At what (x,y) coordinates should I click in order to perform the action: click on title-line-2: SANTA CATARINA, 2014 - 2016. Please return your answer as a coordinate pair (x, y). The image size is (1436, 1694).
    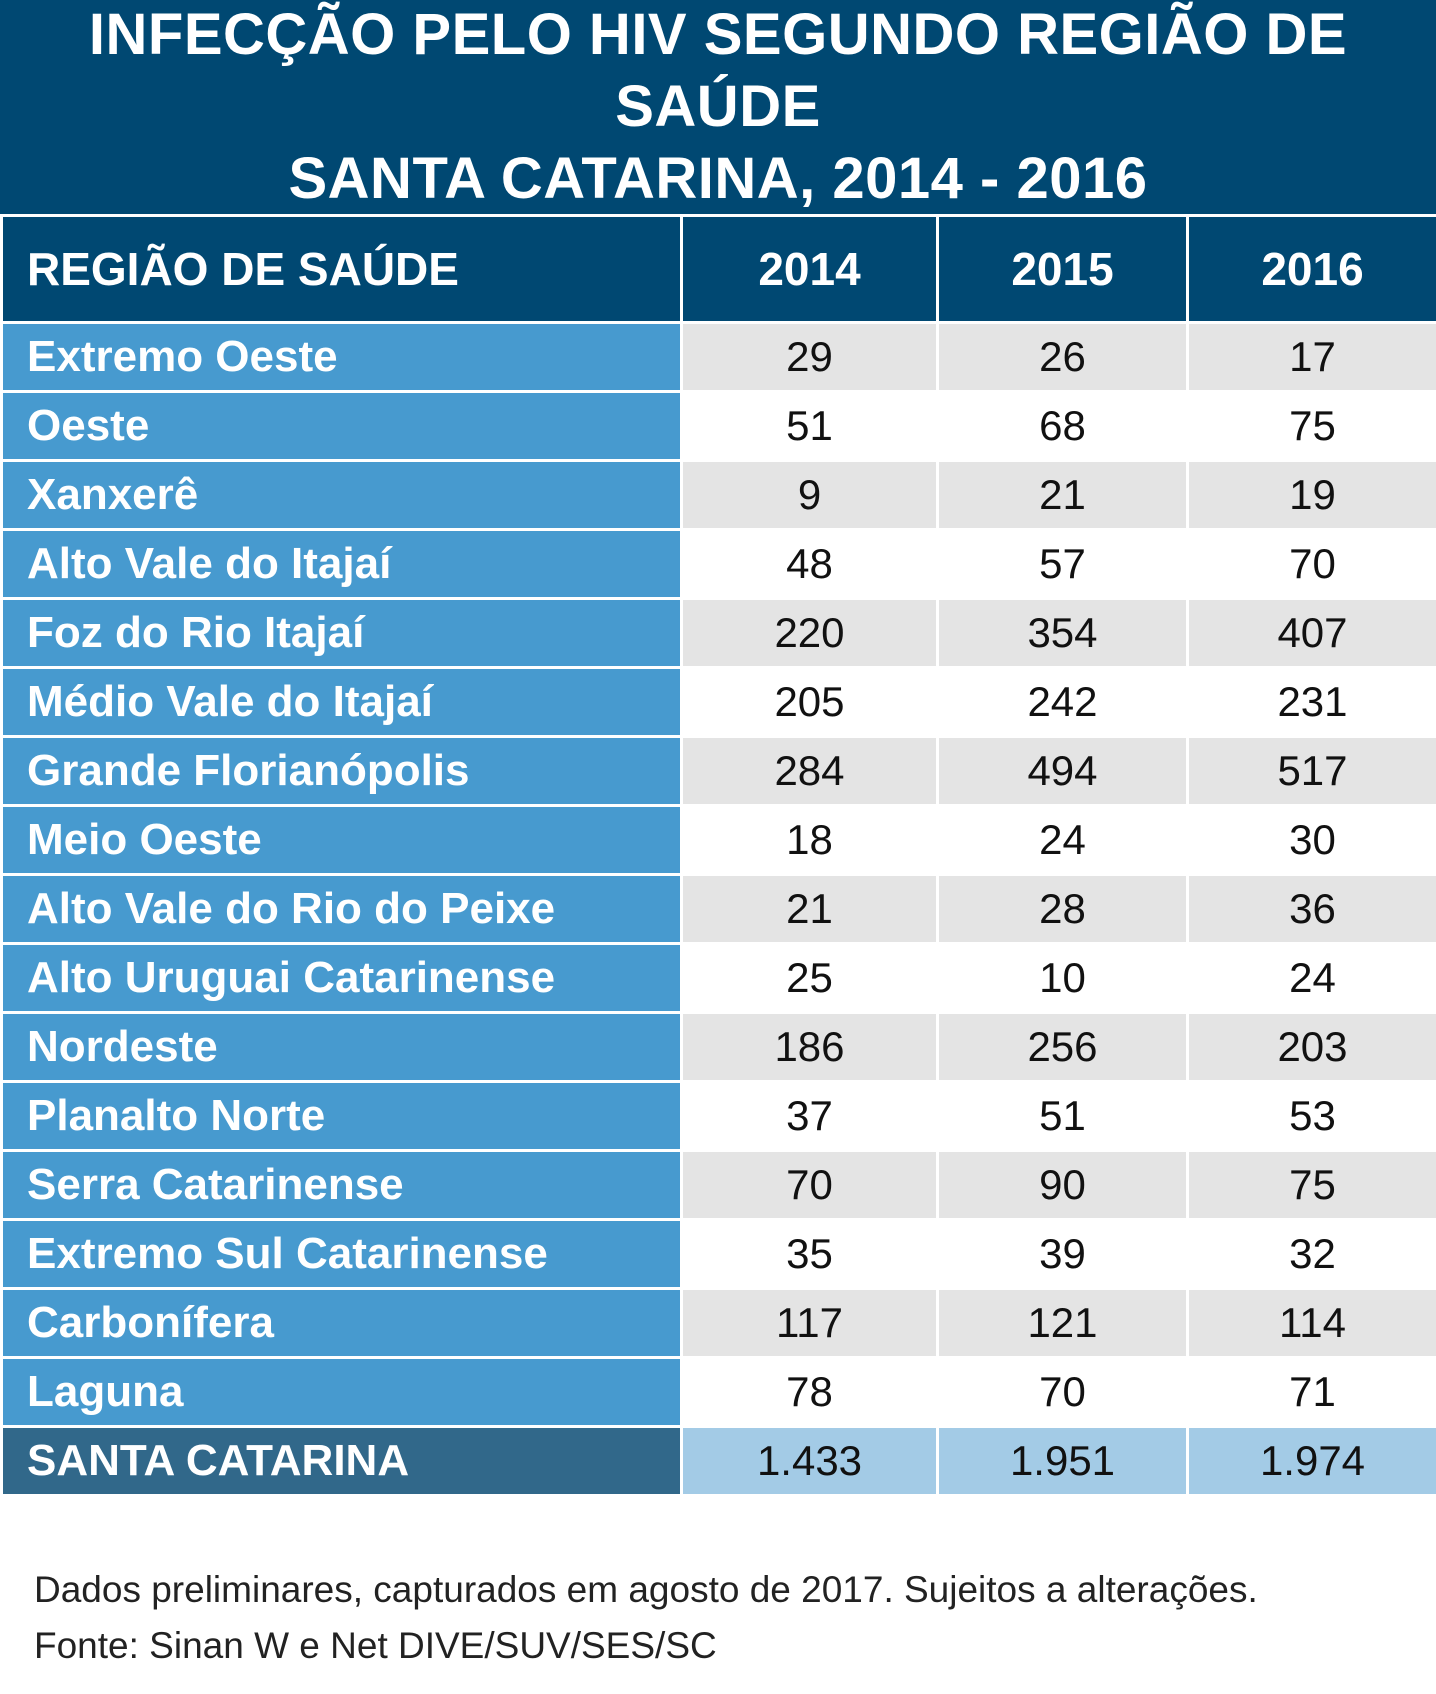
    Looking at the image, I should click on (718, 178).